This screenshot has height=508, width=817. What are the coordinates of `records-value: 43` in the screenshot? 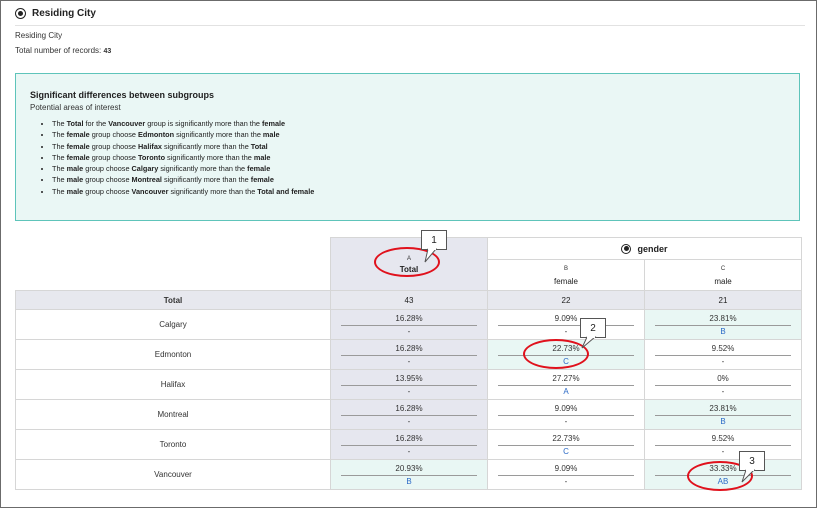 It's located at (107, 51).